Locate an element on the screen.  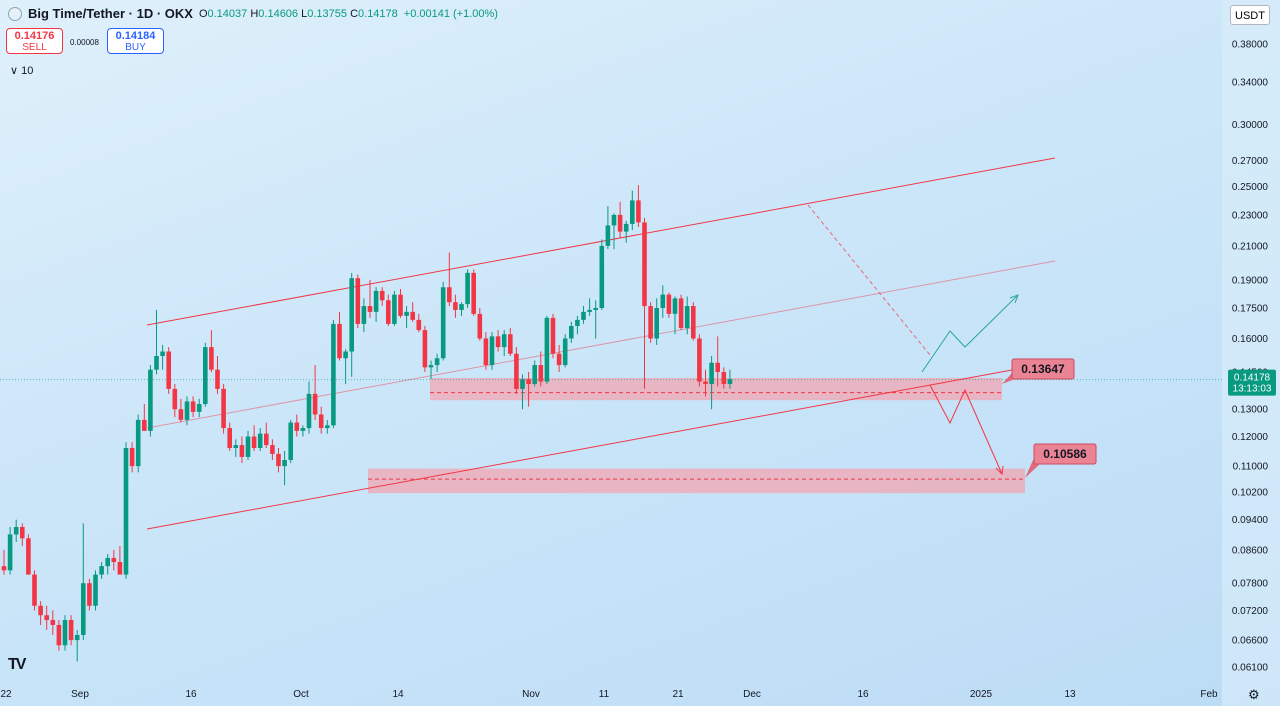
settings-gear-icon: ⚙ is located at coordinates (1254, 694).